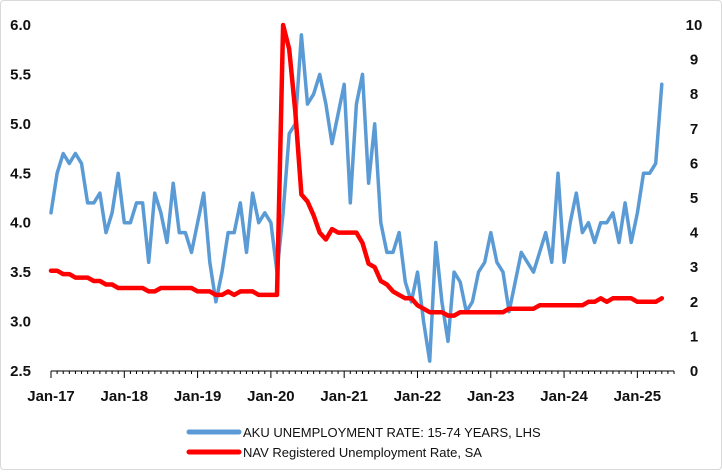 The height and width of the screenshot is (474, 722). Describe the element at coordinates (20, 223) in the screenshot. I see `left-tick-label: 4.0` at that location.